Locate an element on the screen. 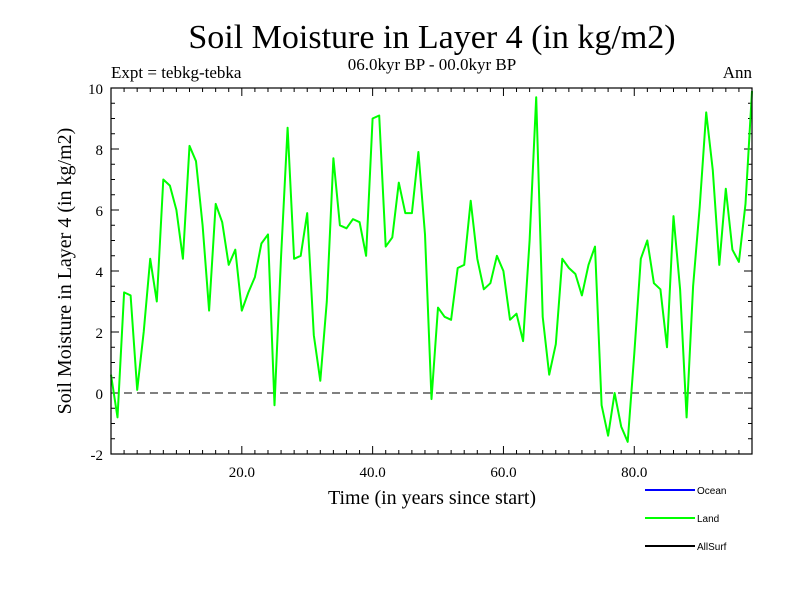 The width and height of the screenshot is (800, 600). x-tick-label: 60.0 is located at coordinates (503, 473).